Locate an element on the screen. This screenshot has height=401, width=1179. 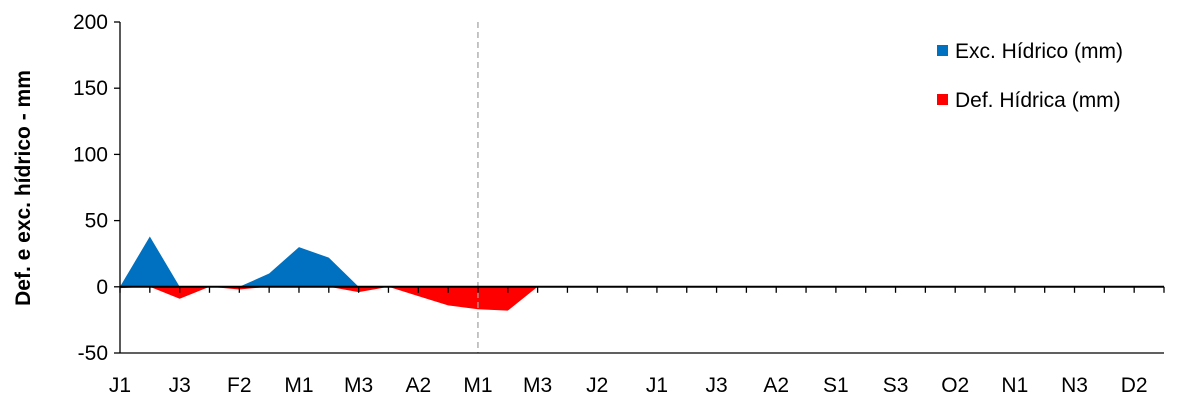
x-tick-label: S1 is located at coordinates (836, 385).